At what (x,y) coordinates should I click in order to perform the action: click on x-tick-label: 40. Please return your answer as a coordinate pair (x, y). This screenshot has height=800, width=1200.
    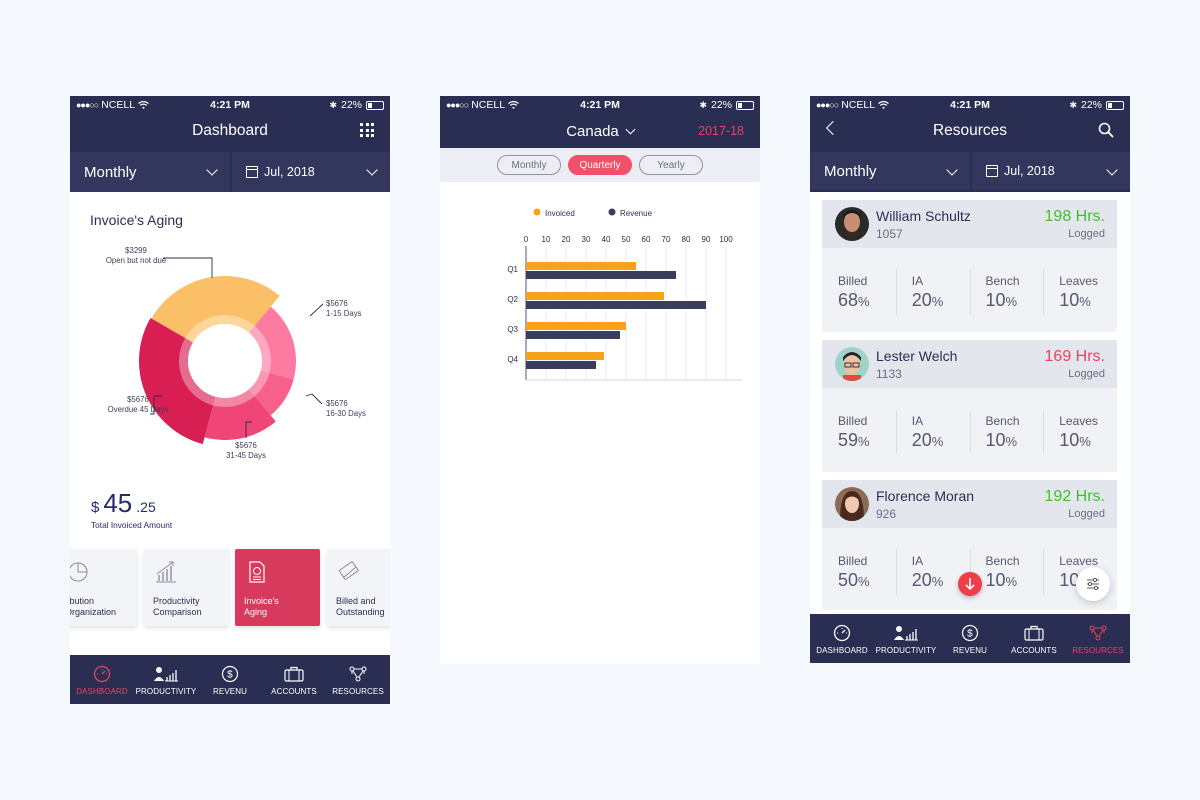
    Looking at the image, I should click on (606, 239).